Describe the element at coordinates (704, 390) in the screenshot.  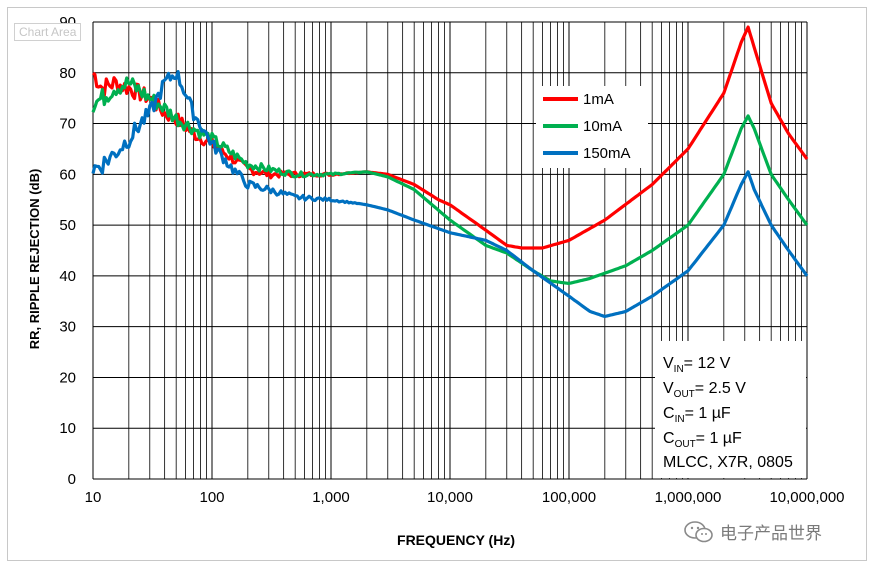
I see `annotation-vout: VOUT= 2.5 V` at that location.